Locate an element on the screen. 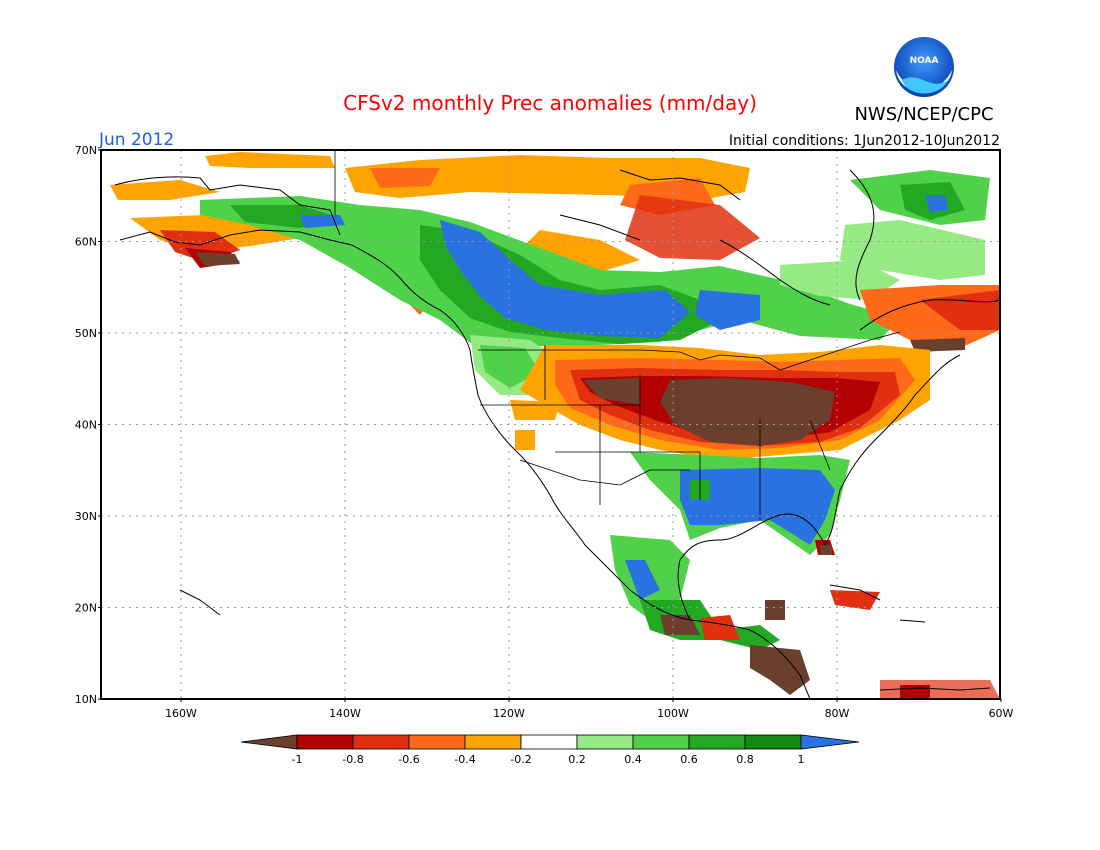 This screenshot has height=850, width=1100. lon-label: 160W is located at coordinates (181, 713).